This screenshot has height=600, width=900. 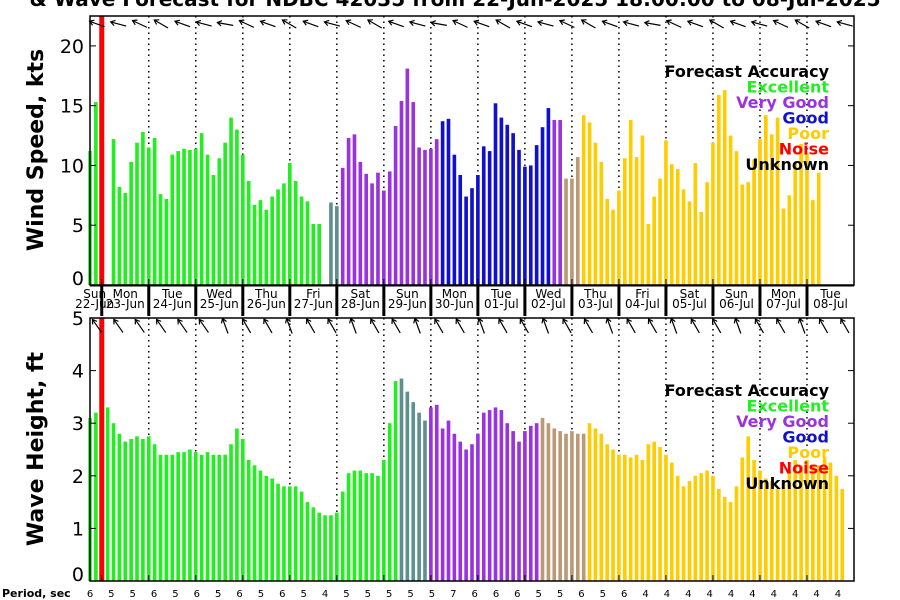 What do you see at coordinates (804, 468) in the screenshot?
I see `wave-legend-entry: Noise` at bounding box center [804, 468].